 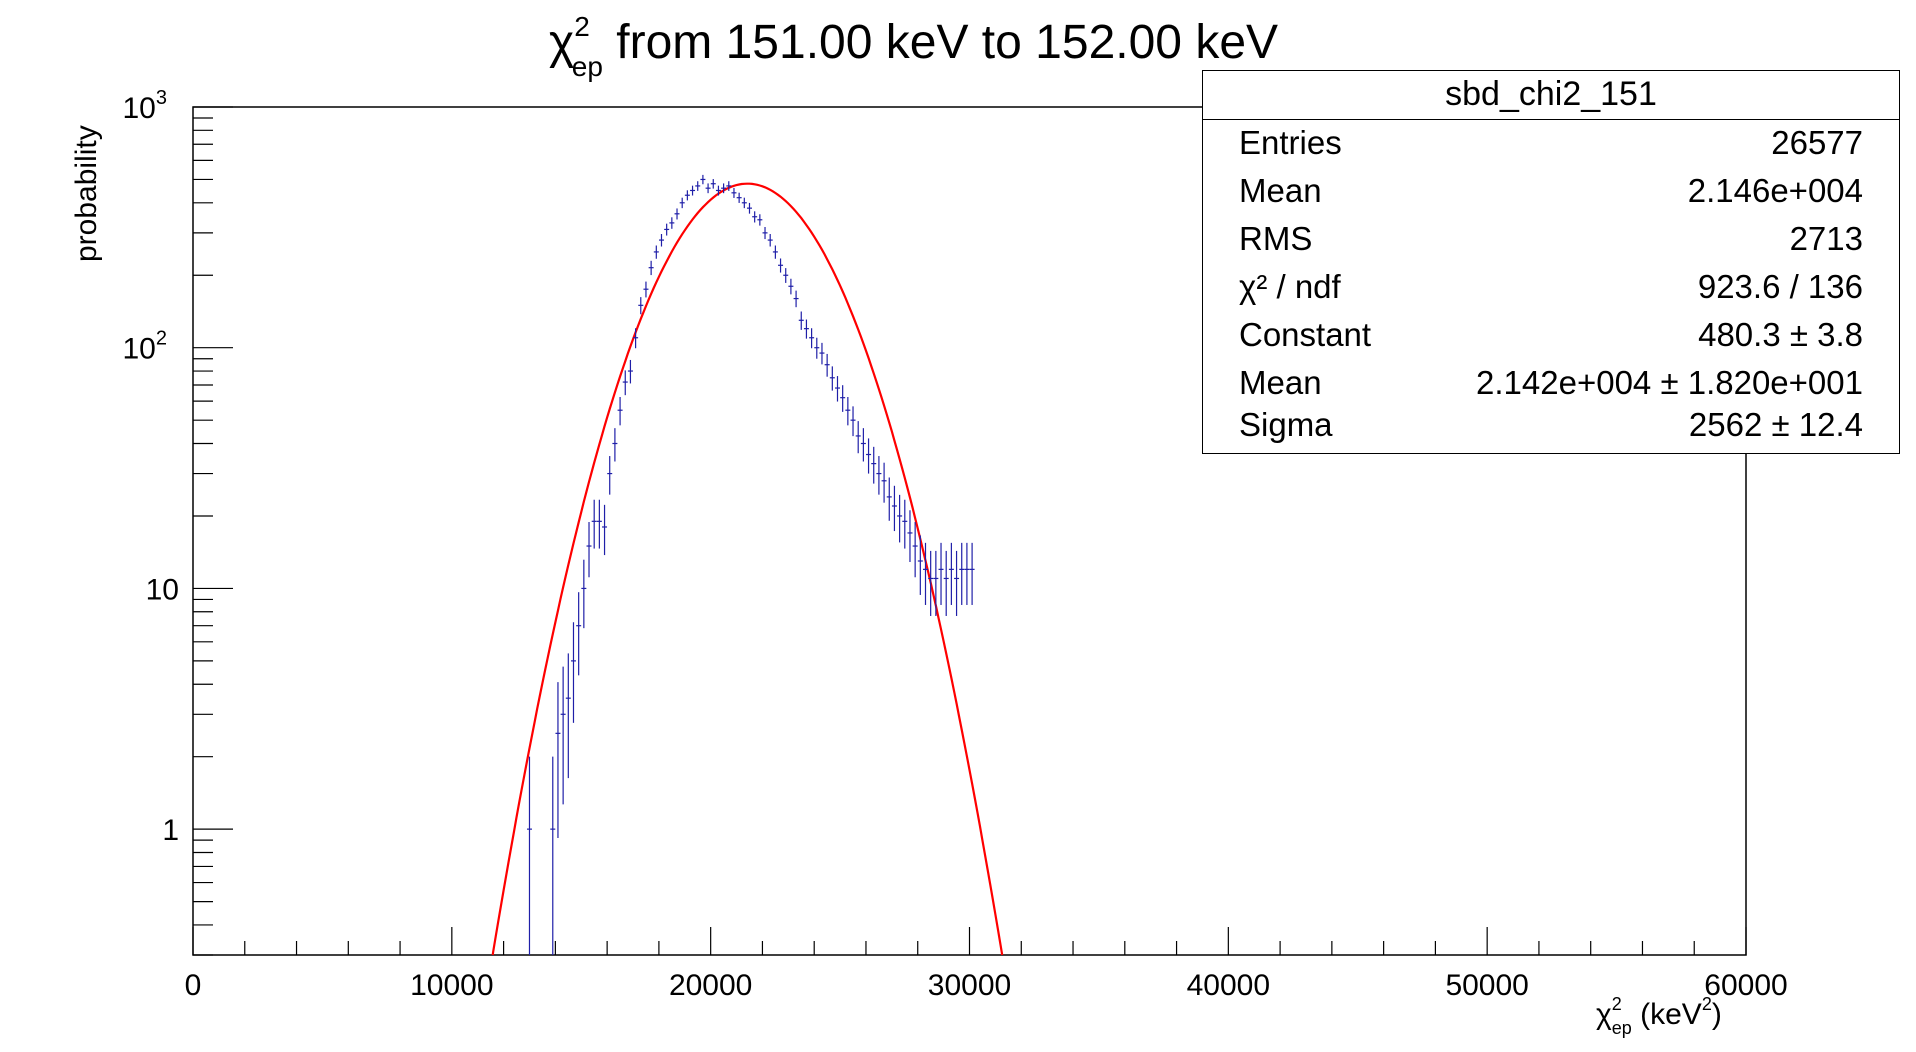 I want to click on stats-label: RMS, so click(x=1276, y=238).